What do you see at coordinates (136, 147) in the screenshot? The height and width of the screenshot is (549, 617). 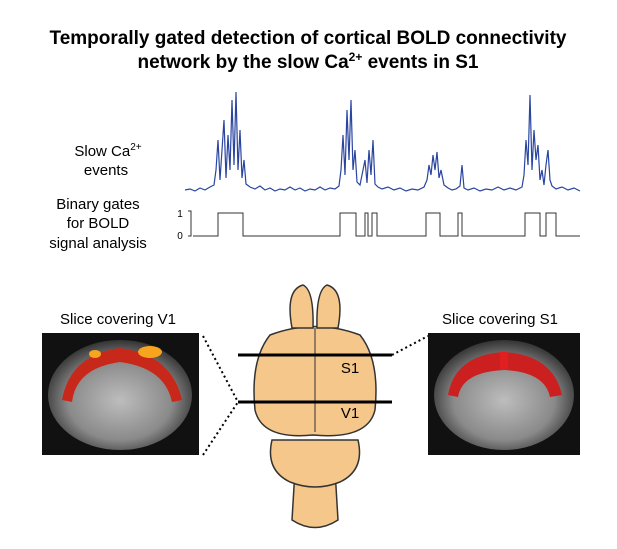 I see `trace-label-sup: 2+` at bounding box center [136, 147].